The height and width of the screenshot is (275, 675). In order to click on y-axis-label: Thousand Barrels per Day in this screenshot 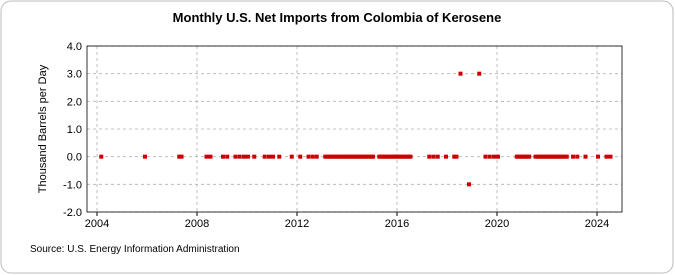, I will do `click(43, 128)`.